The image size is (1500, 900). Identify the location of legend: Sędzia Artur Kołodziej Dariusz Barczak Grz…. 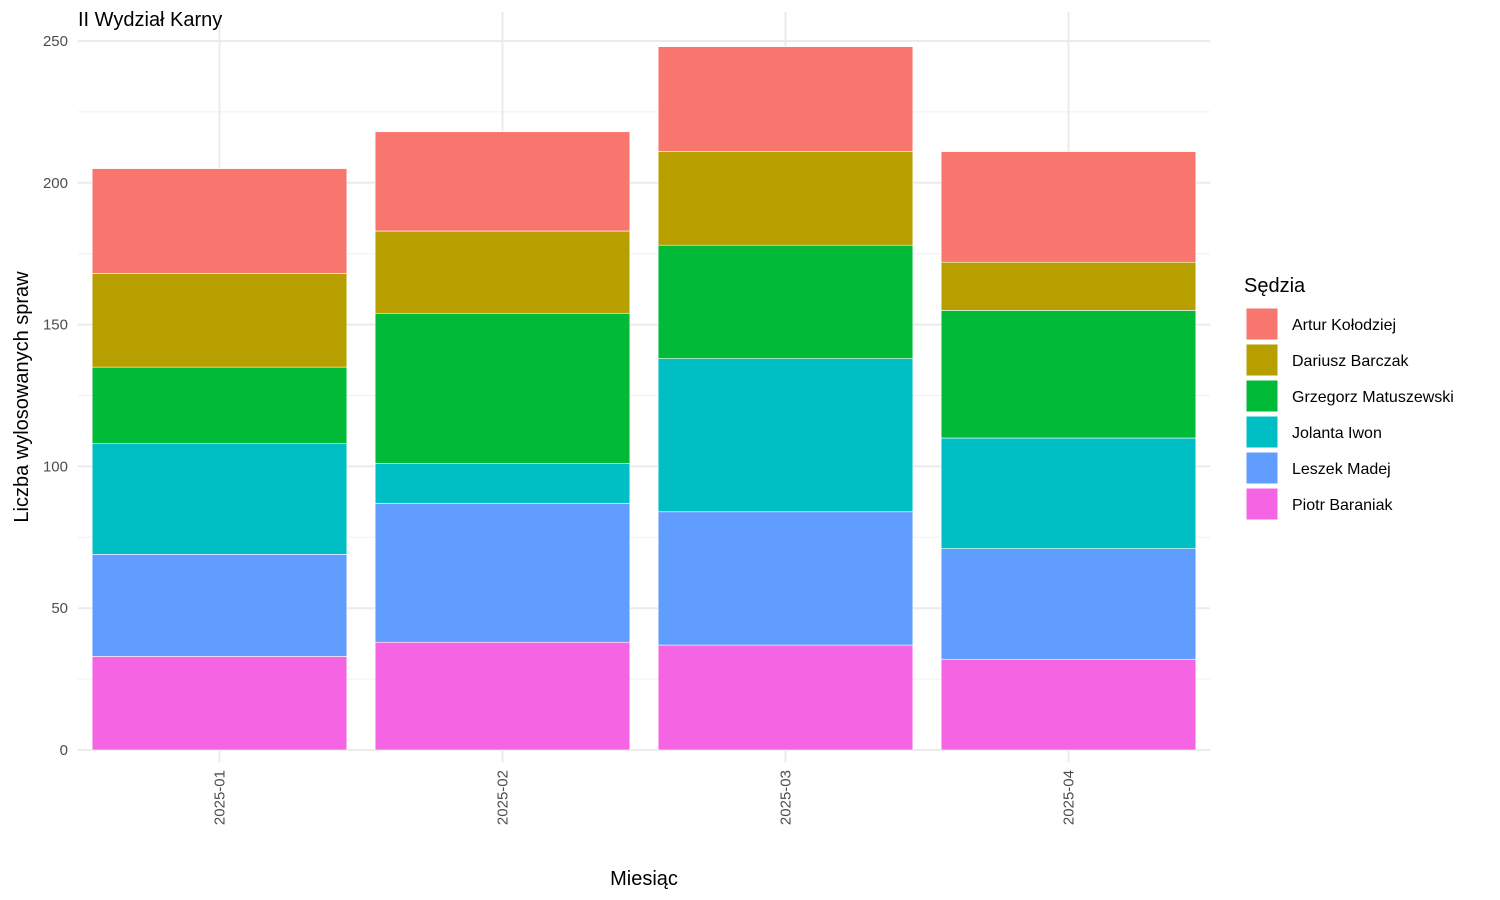
(1349, 398).